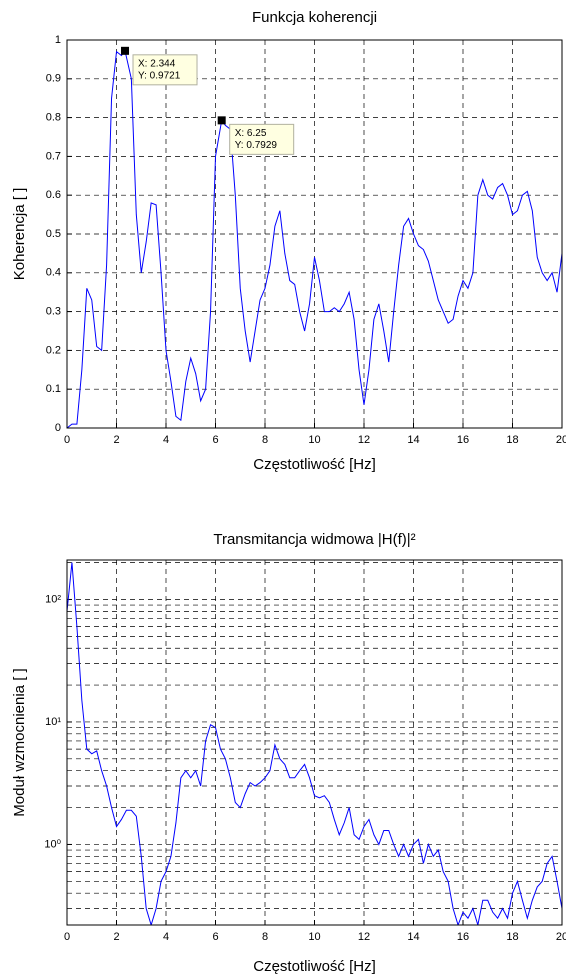 The width and height of the screenshot is (566, 979). What do you see at coordinates (52, 844) in the screenshot?
I see `y-tick-label: 10⁰` at bounding box center [52, 844].